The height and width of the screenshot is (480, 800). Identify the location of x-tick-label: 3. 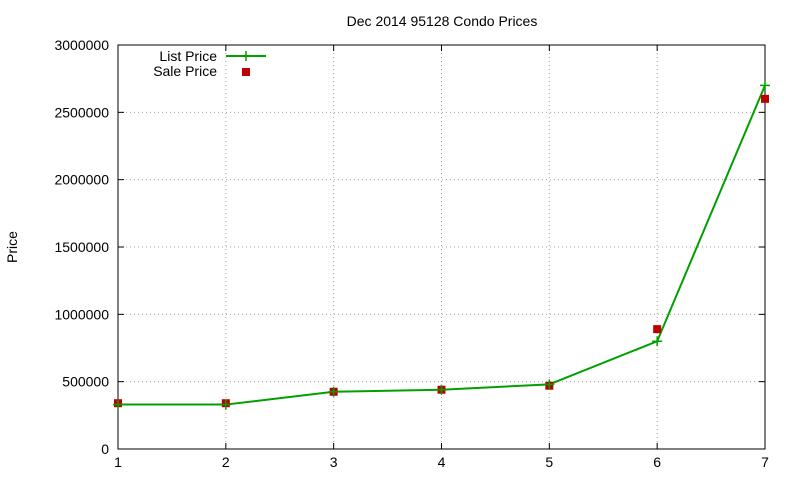
(334, 462).